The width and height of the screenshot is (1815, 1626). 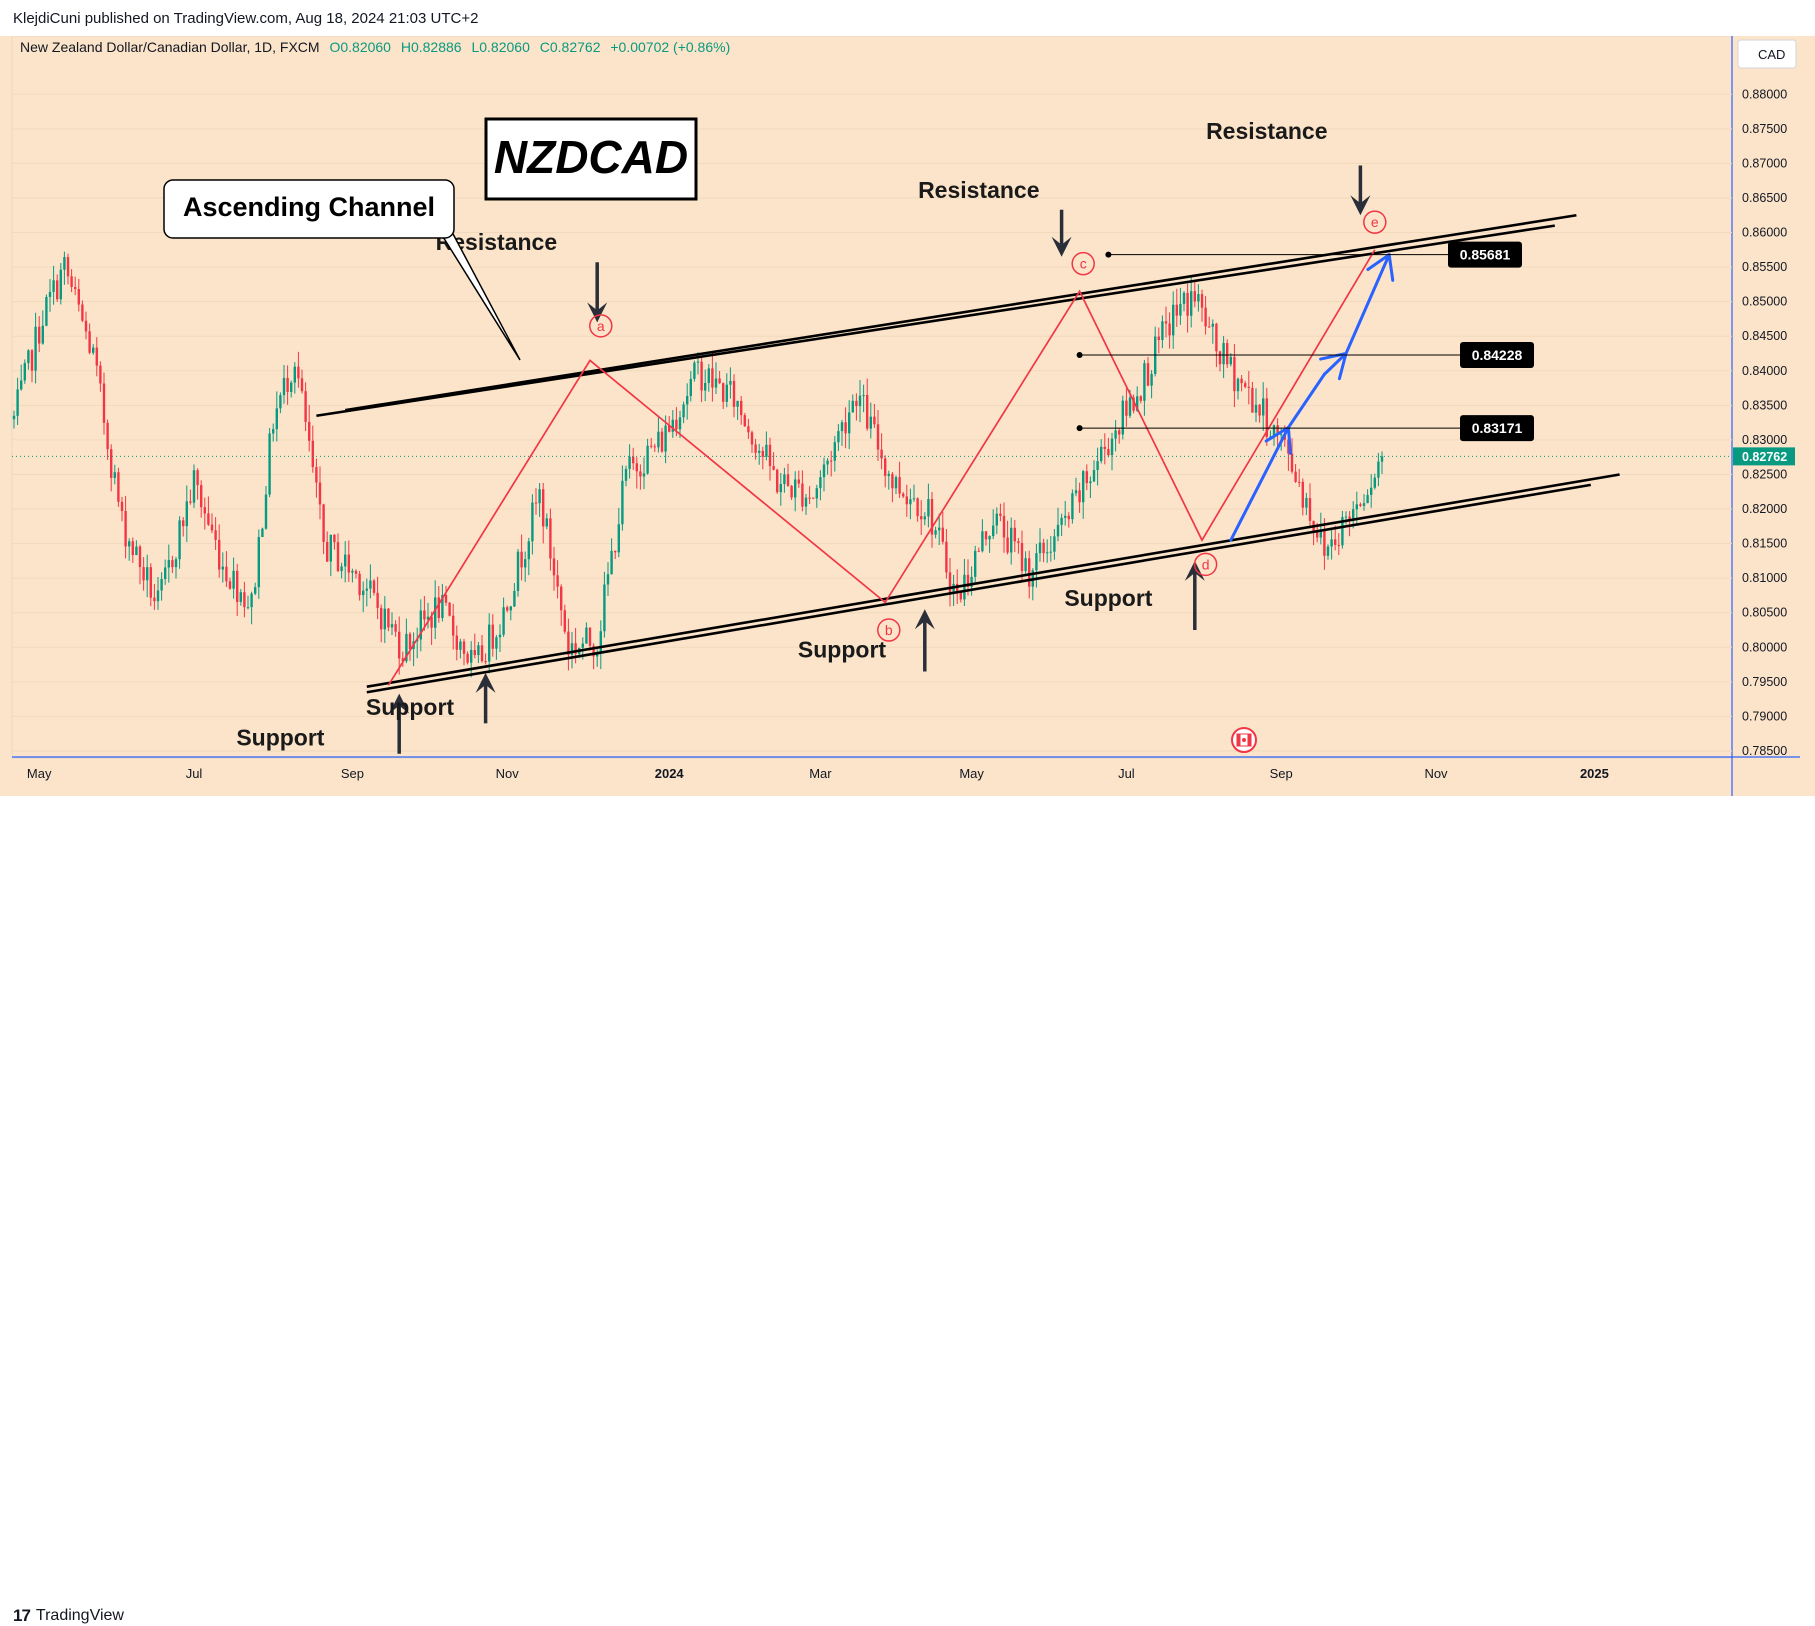 What do you see at coordinates (597, 312) in the screenshot?
I see `arrow-down-0-head` at bounding box center [597, 312].